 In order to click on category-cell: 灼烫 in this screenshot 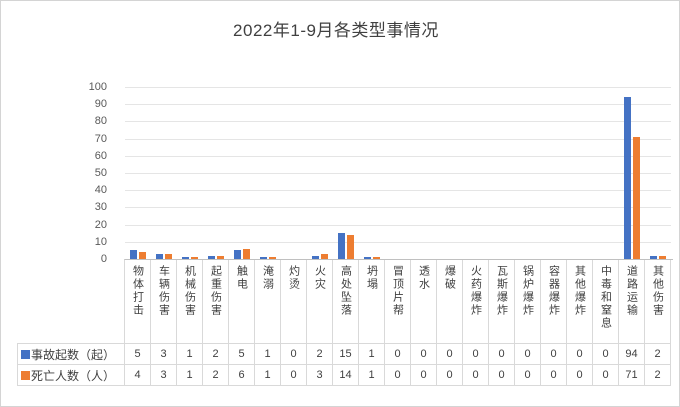, I will do `click(294, 302)`.